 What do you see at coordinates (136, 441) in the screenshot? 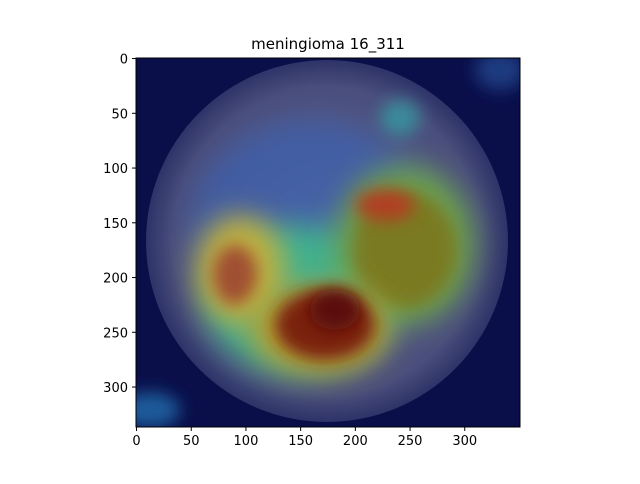
I see `x-tick-label: 0` at bounding box center [136, 441].